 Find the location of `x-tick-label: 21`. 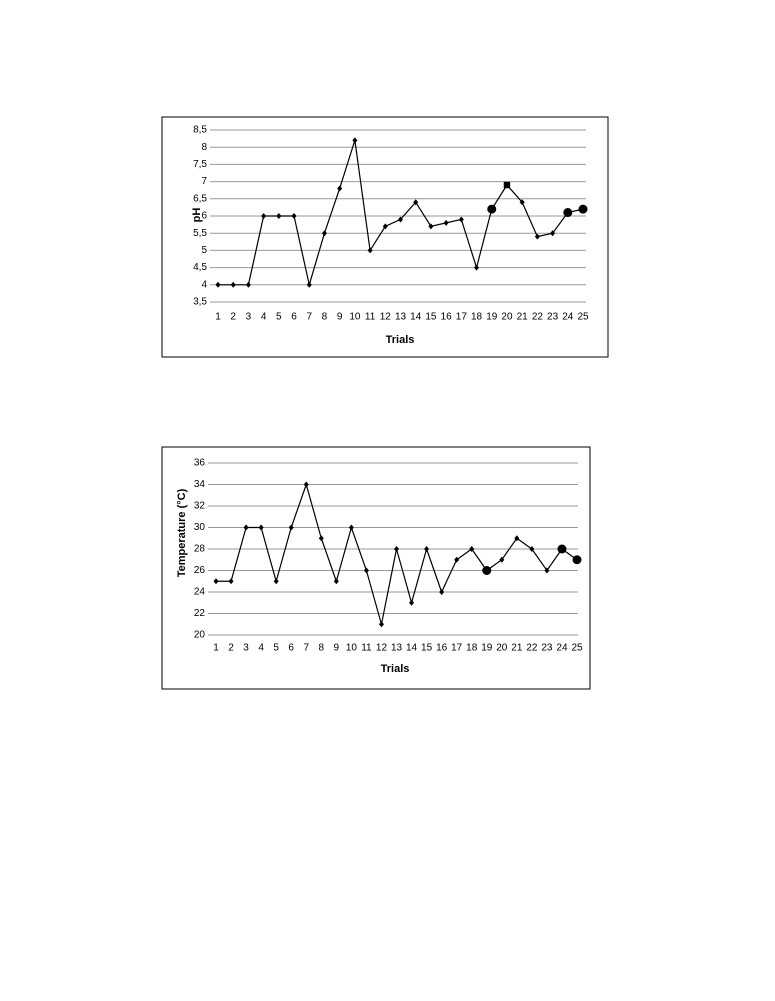

x-tick-label: 21 is located at coordinates (517, 648).